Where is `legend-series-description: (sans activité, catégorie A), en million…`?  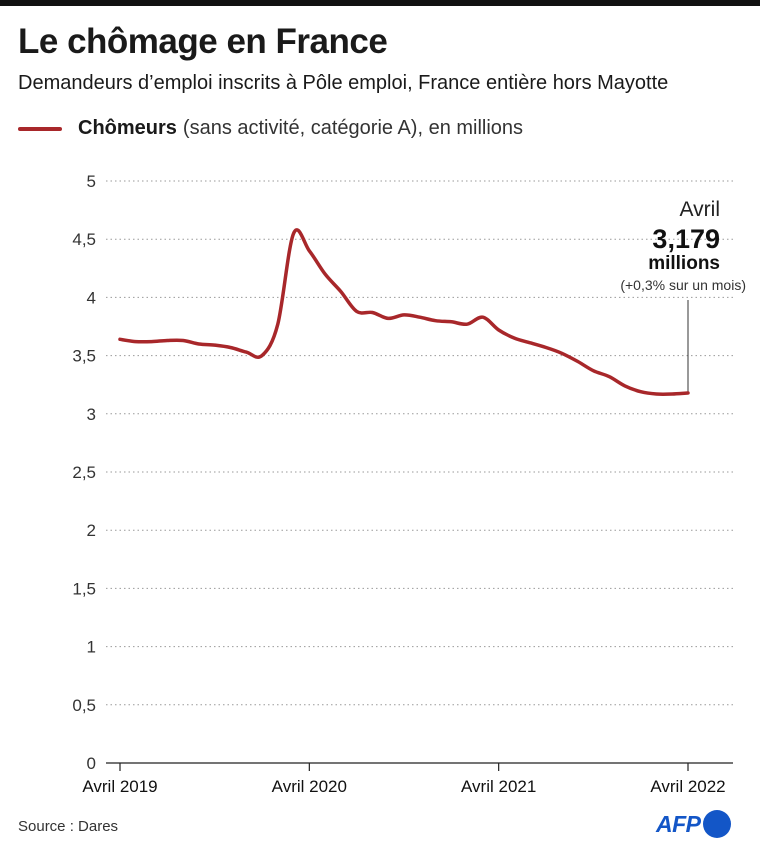
legend-series-description: (sans activité, catégorie A), en million… is located at coordinates (353, 128).